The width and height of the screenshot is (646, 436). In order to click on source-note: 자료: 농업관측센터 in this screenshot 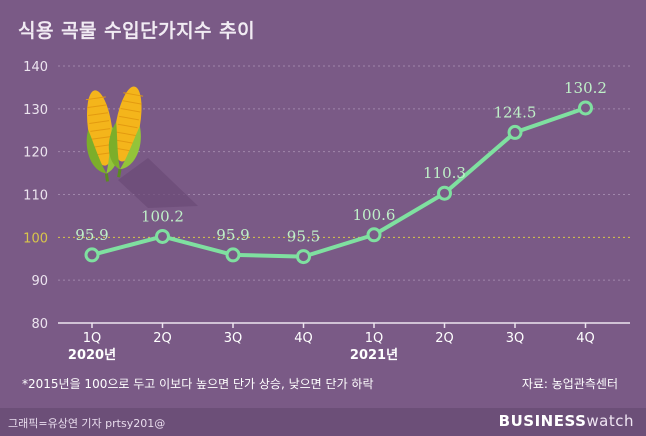, I will do `click(569, 384)`.